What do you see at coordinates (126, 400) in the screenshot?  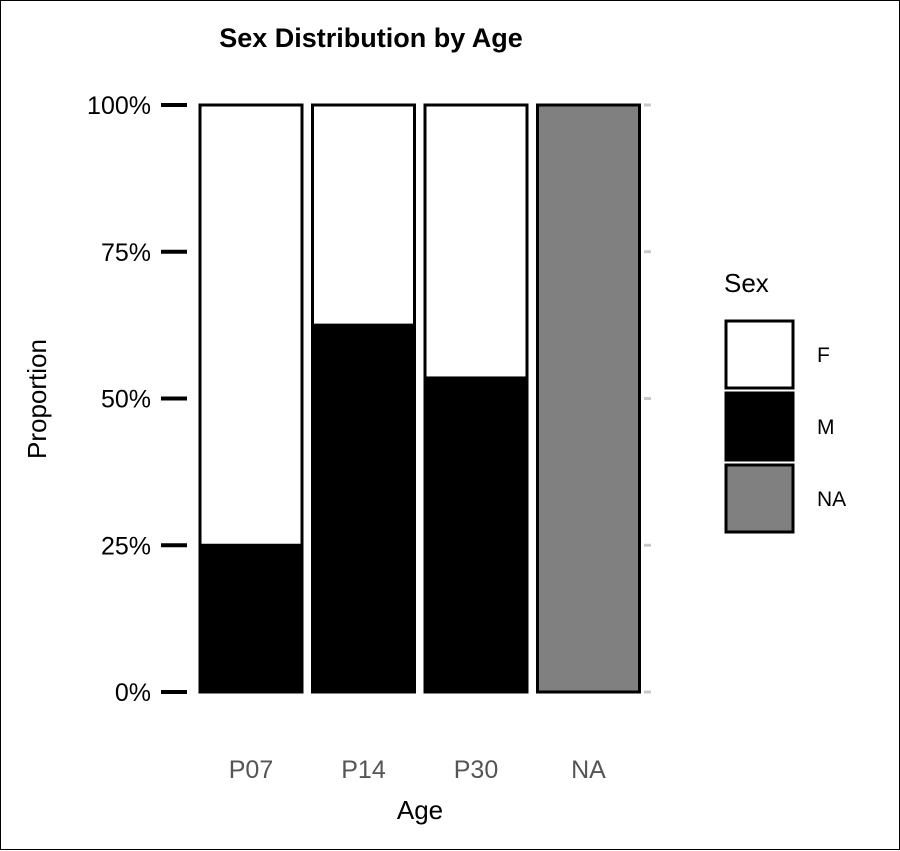 I see `y-tick-label: 50%` at bounding box center [126, 400].